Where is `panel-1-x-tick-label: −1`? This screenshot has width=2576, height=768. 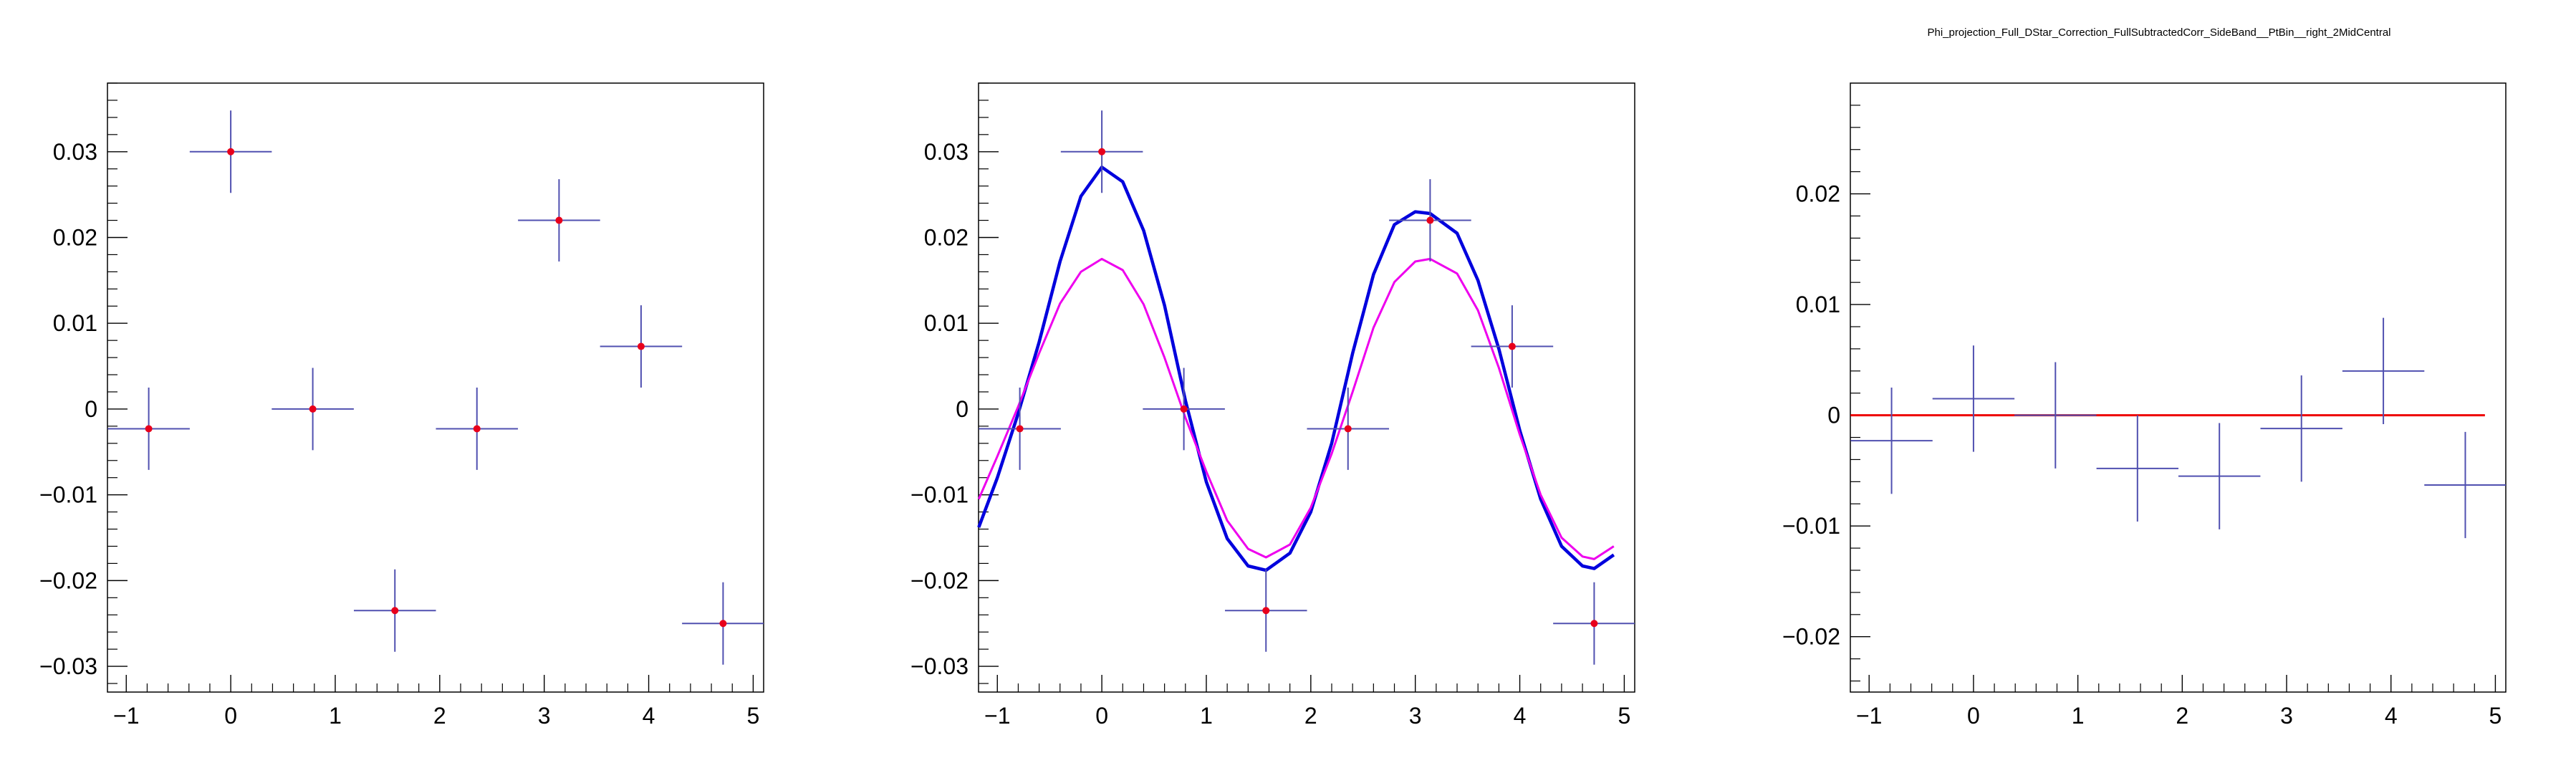
panel-1-x-tick-label: −1 is located at coordinates (126, 716).